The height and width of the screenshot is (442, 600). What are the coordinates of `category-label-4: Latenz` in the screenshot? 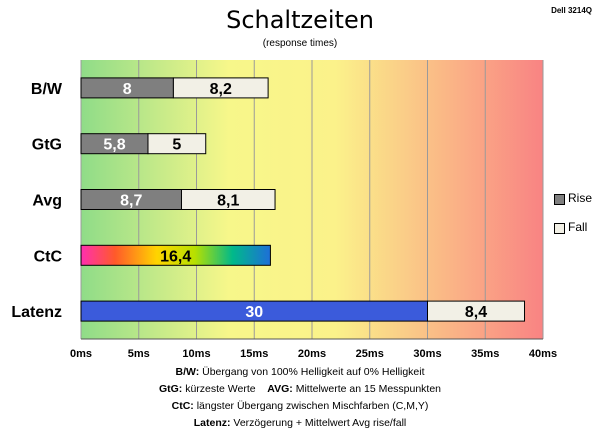 It's located at (36, 312).